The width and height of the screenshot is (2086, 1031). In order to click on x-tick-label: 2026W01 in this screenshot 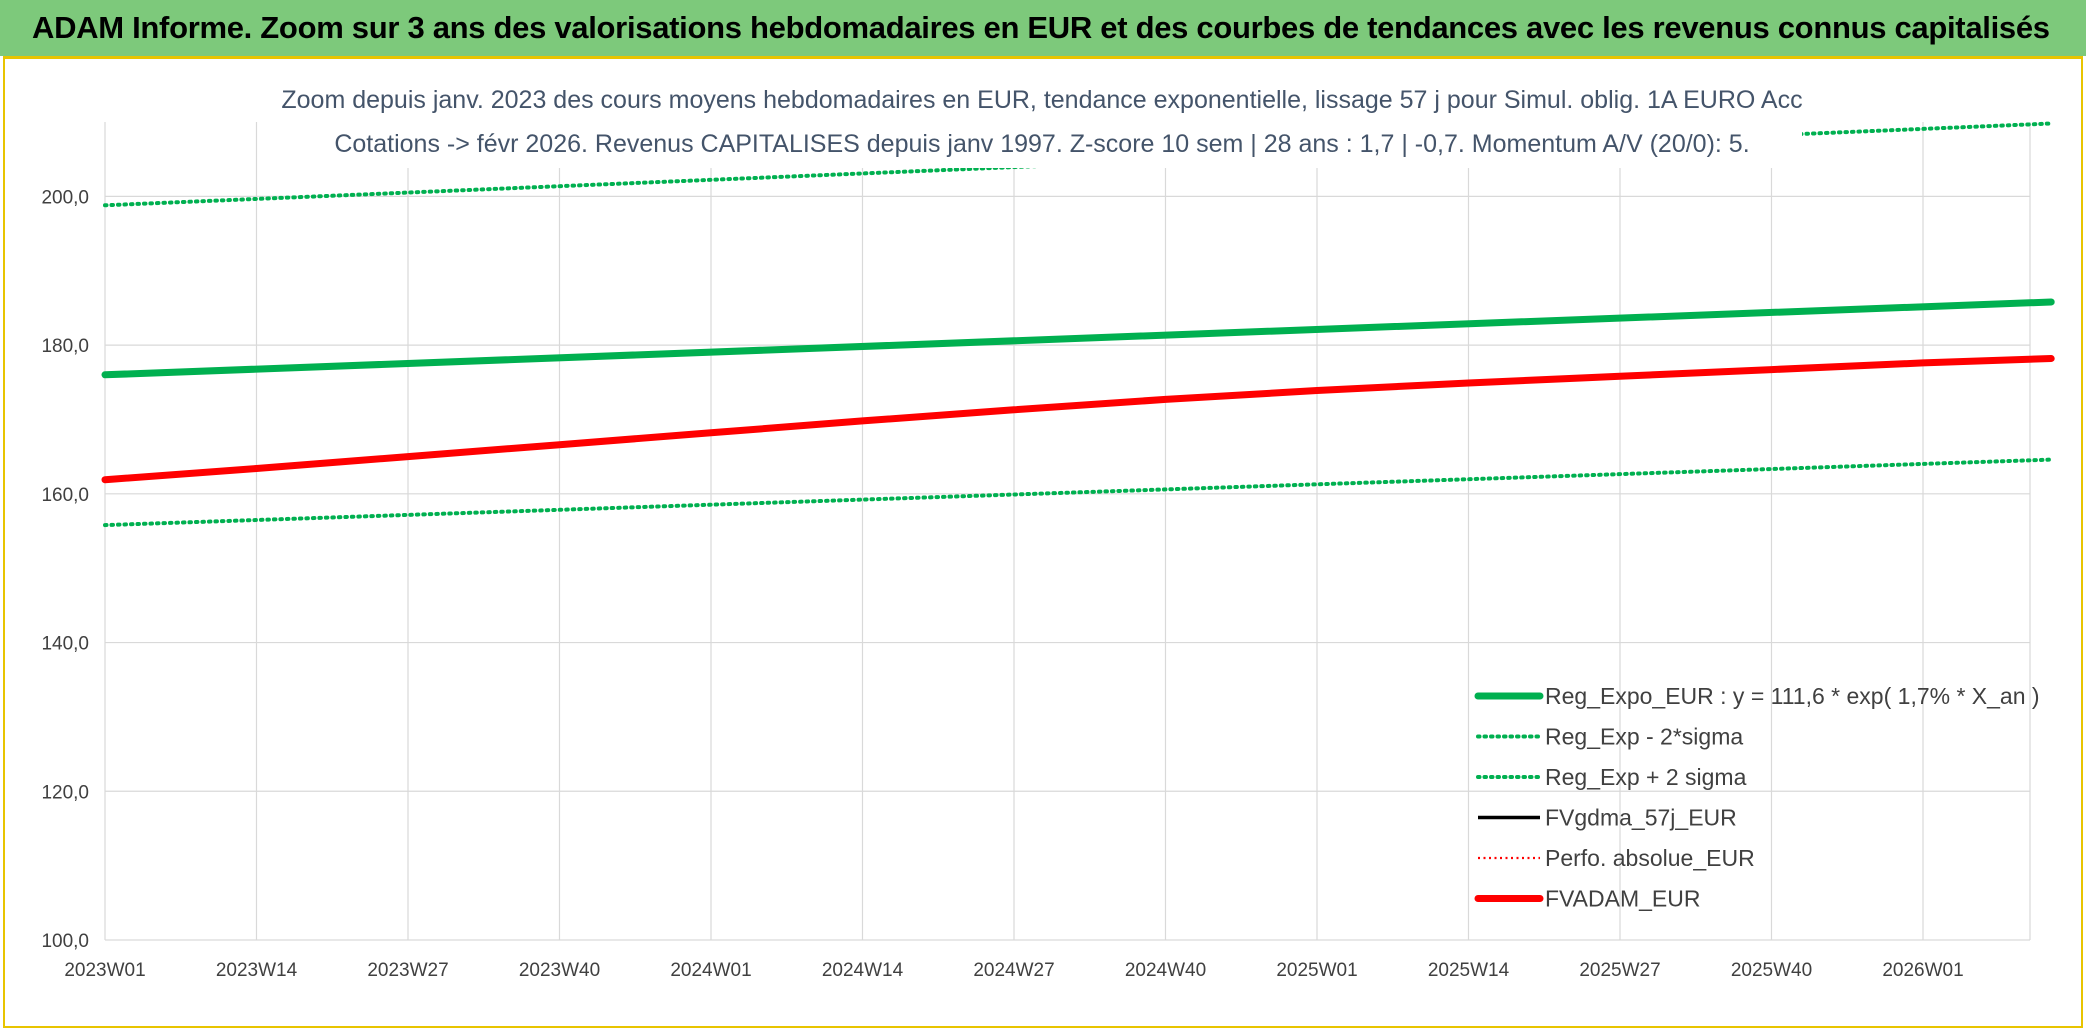, I will do `click(1922, 970)`.